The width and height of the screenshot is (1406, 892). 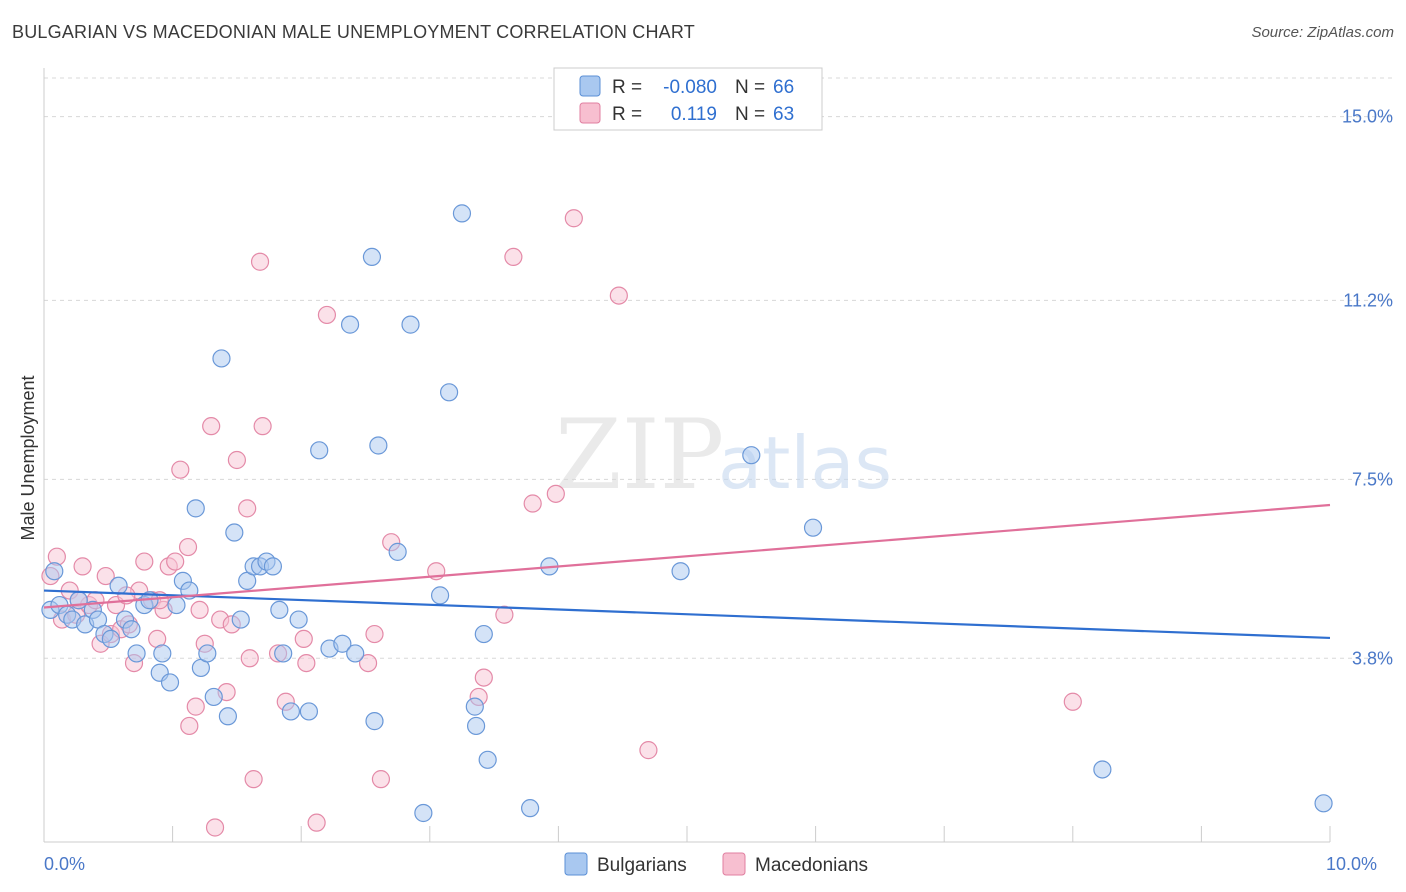 I want to click on watermark-atlas: atlas, so click(x=805, y=463).